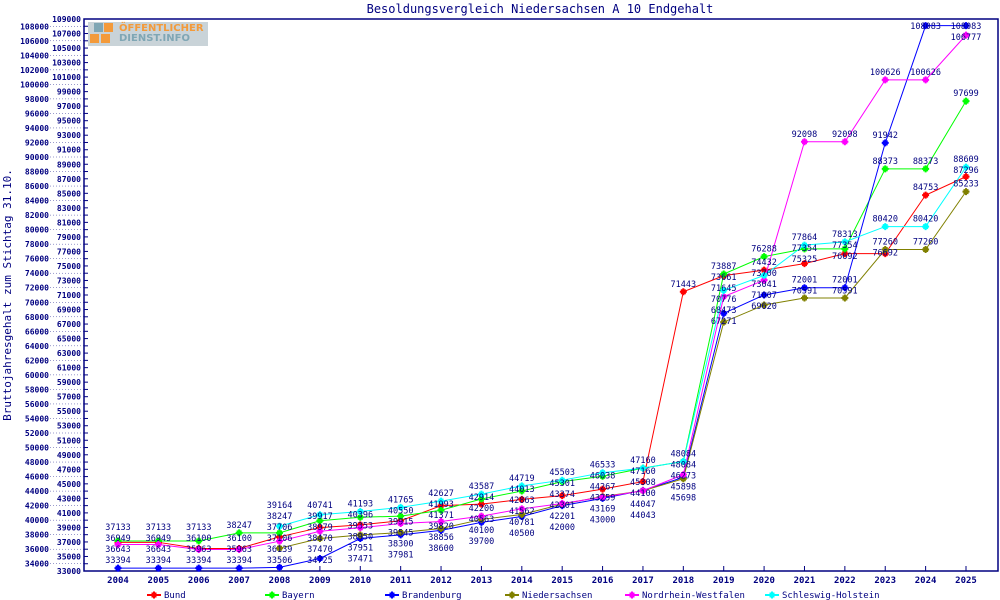 This screenshot has height=600, width=1000. What do you see at coordinates (69, 179) in the screenshot?
I see `y-tick-label: 87000` at bounding box center [69, 179].